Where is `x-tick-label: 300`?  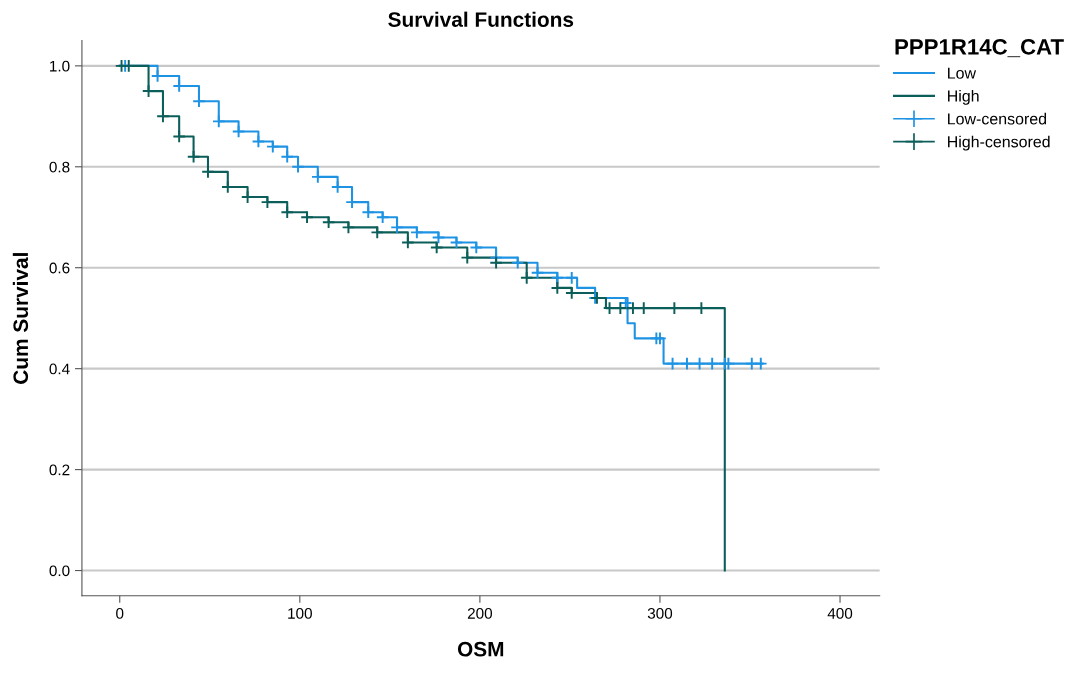 x-tick-label: 300 is located at coordinates (660, 613).